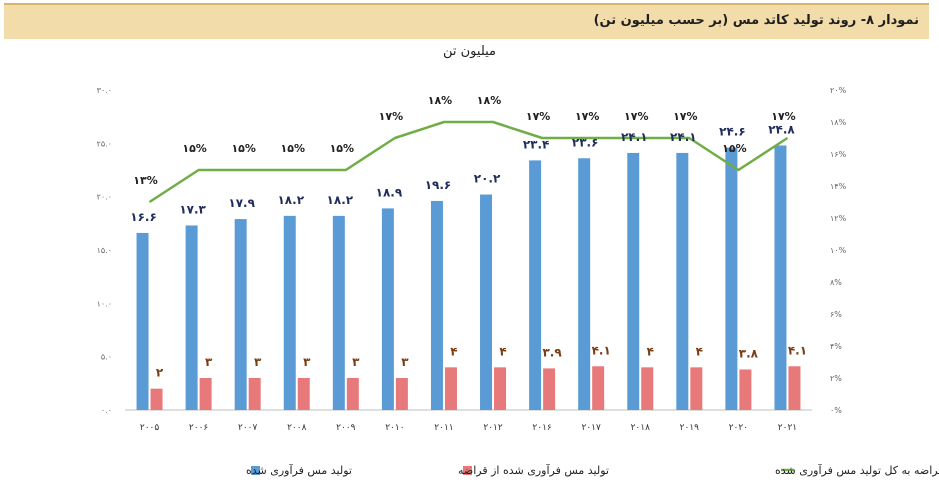 The height and width of the screenshot is (494, 939). Describe the element at coordinates (199, 428) in the screenshot. I see `x-tick-label: ۲۰۰۶` at that location.